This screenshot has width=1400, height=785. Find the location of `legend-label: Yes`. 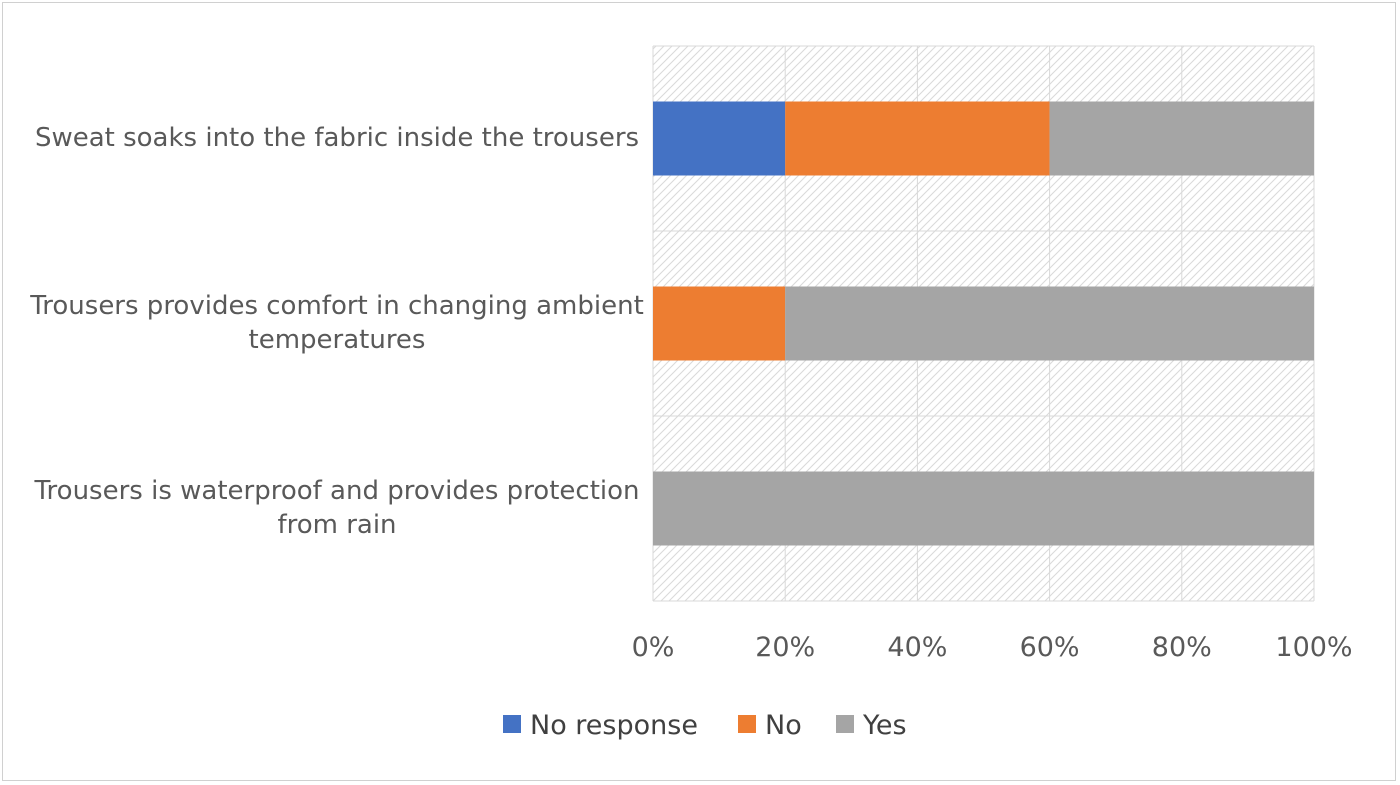

legend-label: Yes is located at coordinates (884, 725).